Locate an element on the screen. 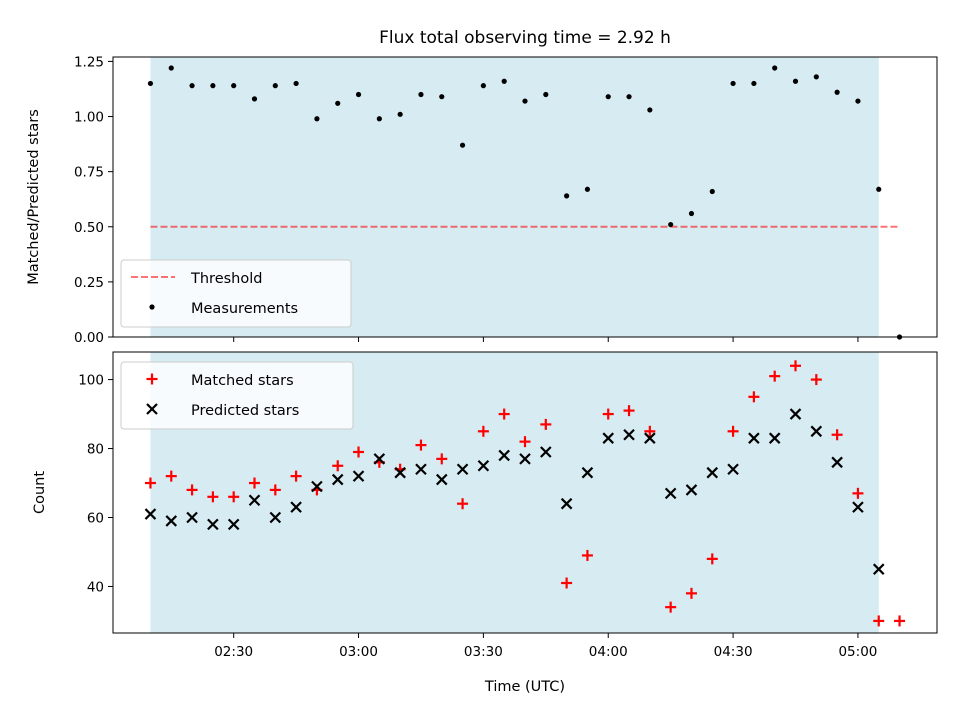  bottom-x-tick-label: 04:30 is located at coordinates (733, 652).